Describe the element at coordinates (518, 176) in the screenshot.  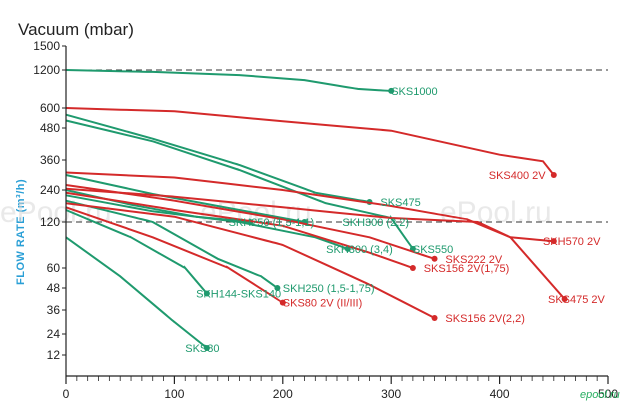
I see `series-label: SKS400 2V` at that location.